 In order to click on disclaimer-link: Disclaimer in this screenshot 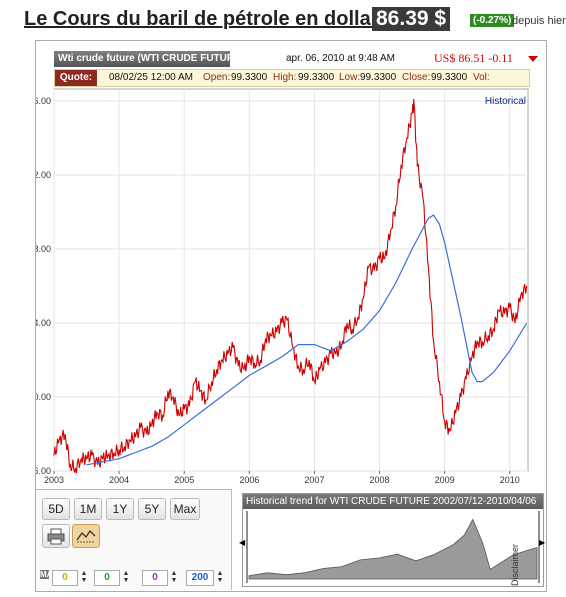, I will do `click(516, 560)`.